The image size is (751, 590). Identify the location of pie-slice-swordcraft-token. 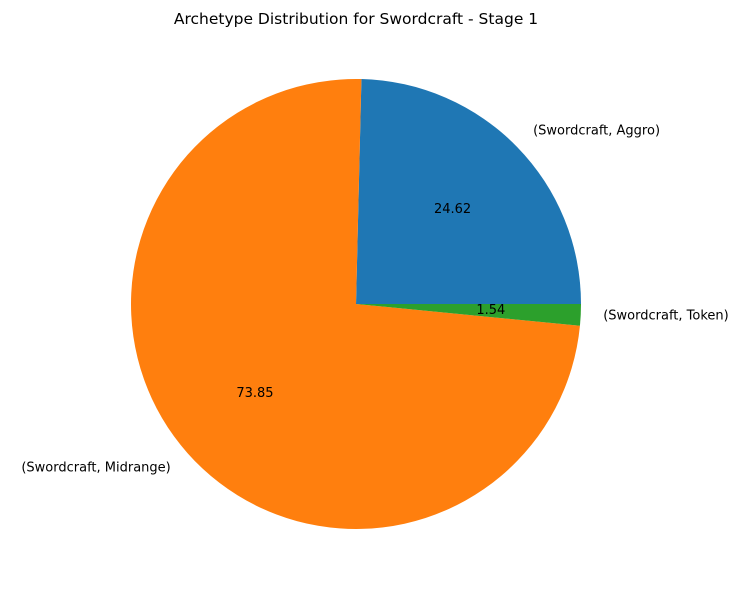
(468, 315).